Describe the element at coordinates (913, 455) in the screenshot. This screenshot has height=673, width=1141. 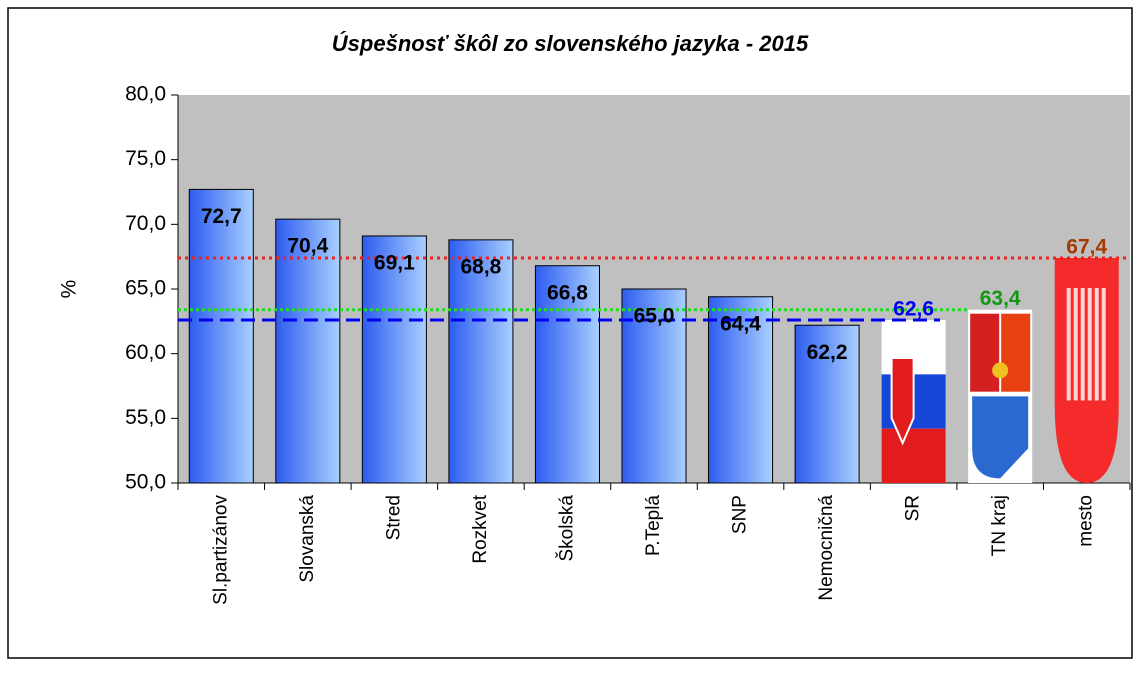
I see `flag-stripe` at that location.